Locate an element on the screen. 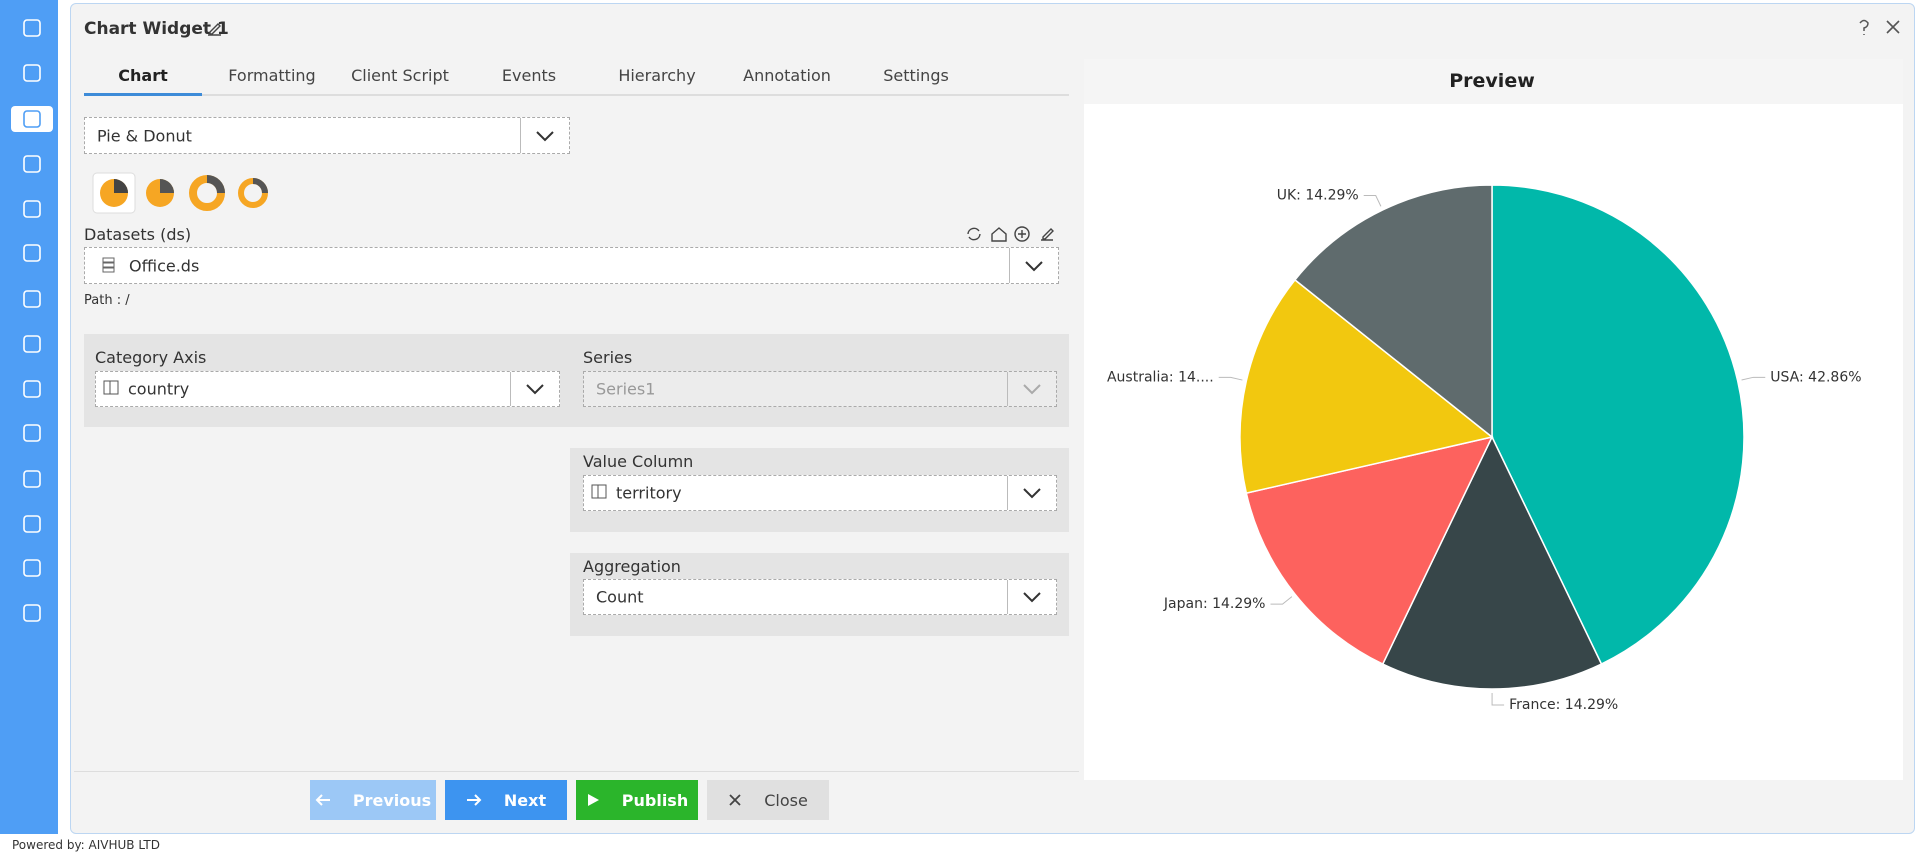 This screenshot has height=858, width=1919. tab: Annotation is located at coordinates (787, 75).